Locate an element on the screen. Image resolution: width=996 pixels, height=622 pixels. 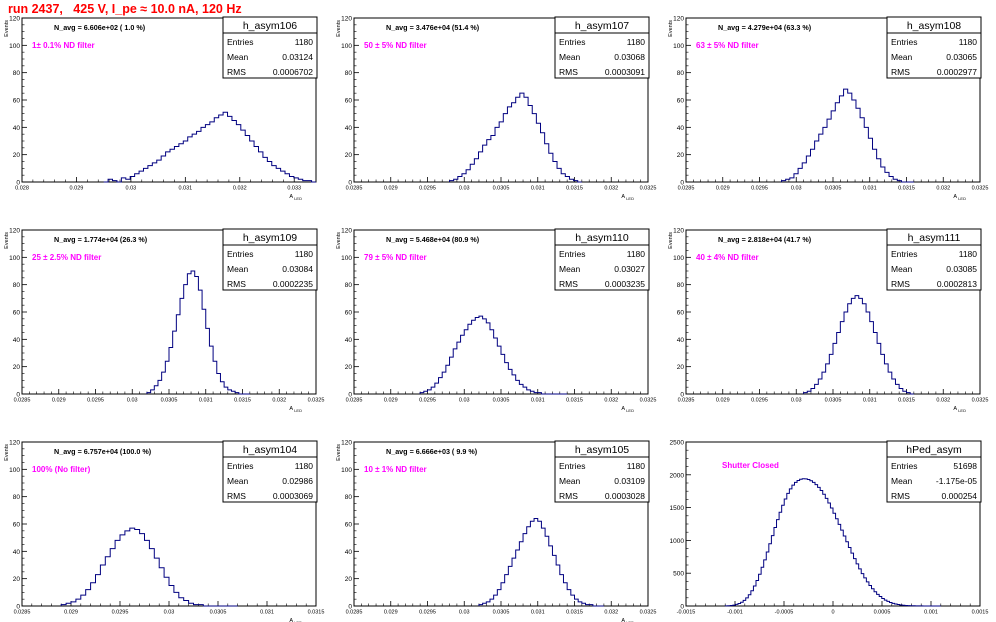
stats-value: 51698 is located at coordinates (965, 466).